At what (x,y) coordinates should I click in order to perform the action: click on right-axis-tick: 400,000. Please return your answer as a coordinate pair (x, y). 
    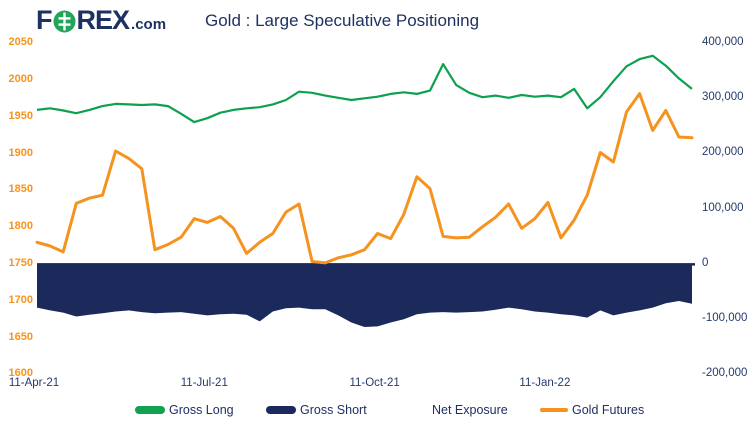
    Looking at the image, I should click on (723, 42).